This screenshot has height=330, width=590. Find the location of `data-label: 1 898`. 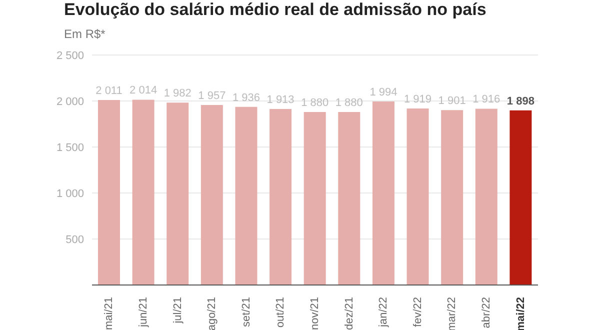

data-label: 1 898 is located at coordinates (520, 101).